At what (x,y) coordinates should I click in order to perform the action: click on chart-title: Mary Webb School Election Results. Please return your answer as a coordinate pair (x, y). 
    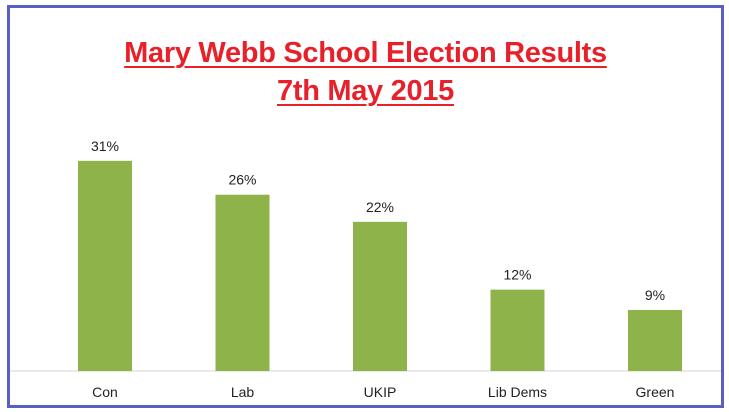
    Looking at the image, I should click on (365, 53).